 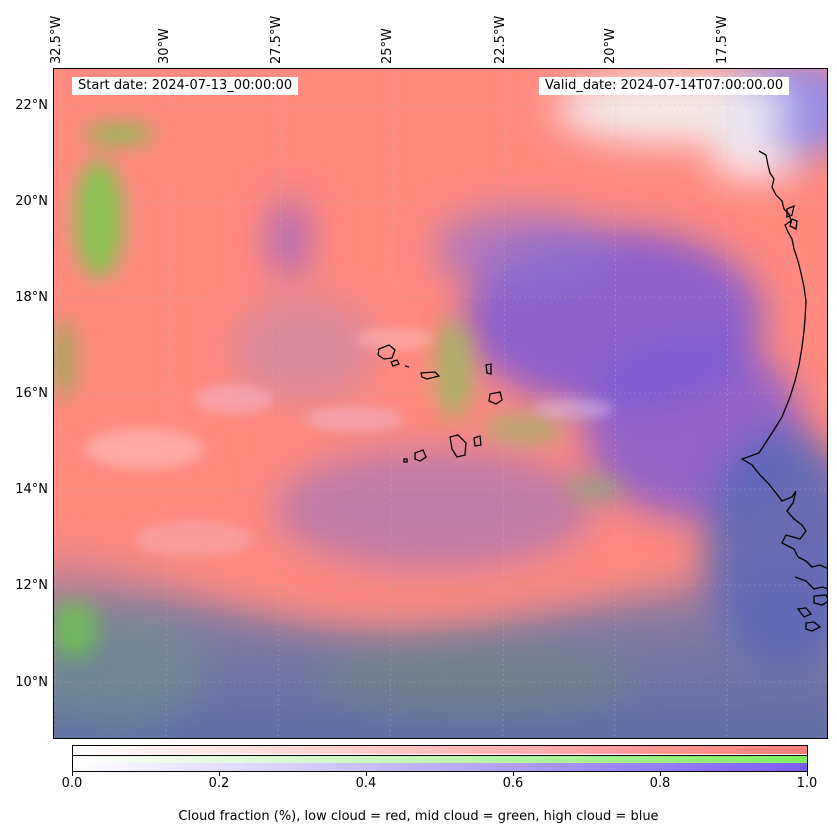 What do you see at coordinates (56, 39) in the screenshot?
I see `longitude-tick-label: 32.5°W` at bounding box center [56, 39].